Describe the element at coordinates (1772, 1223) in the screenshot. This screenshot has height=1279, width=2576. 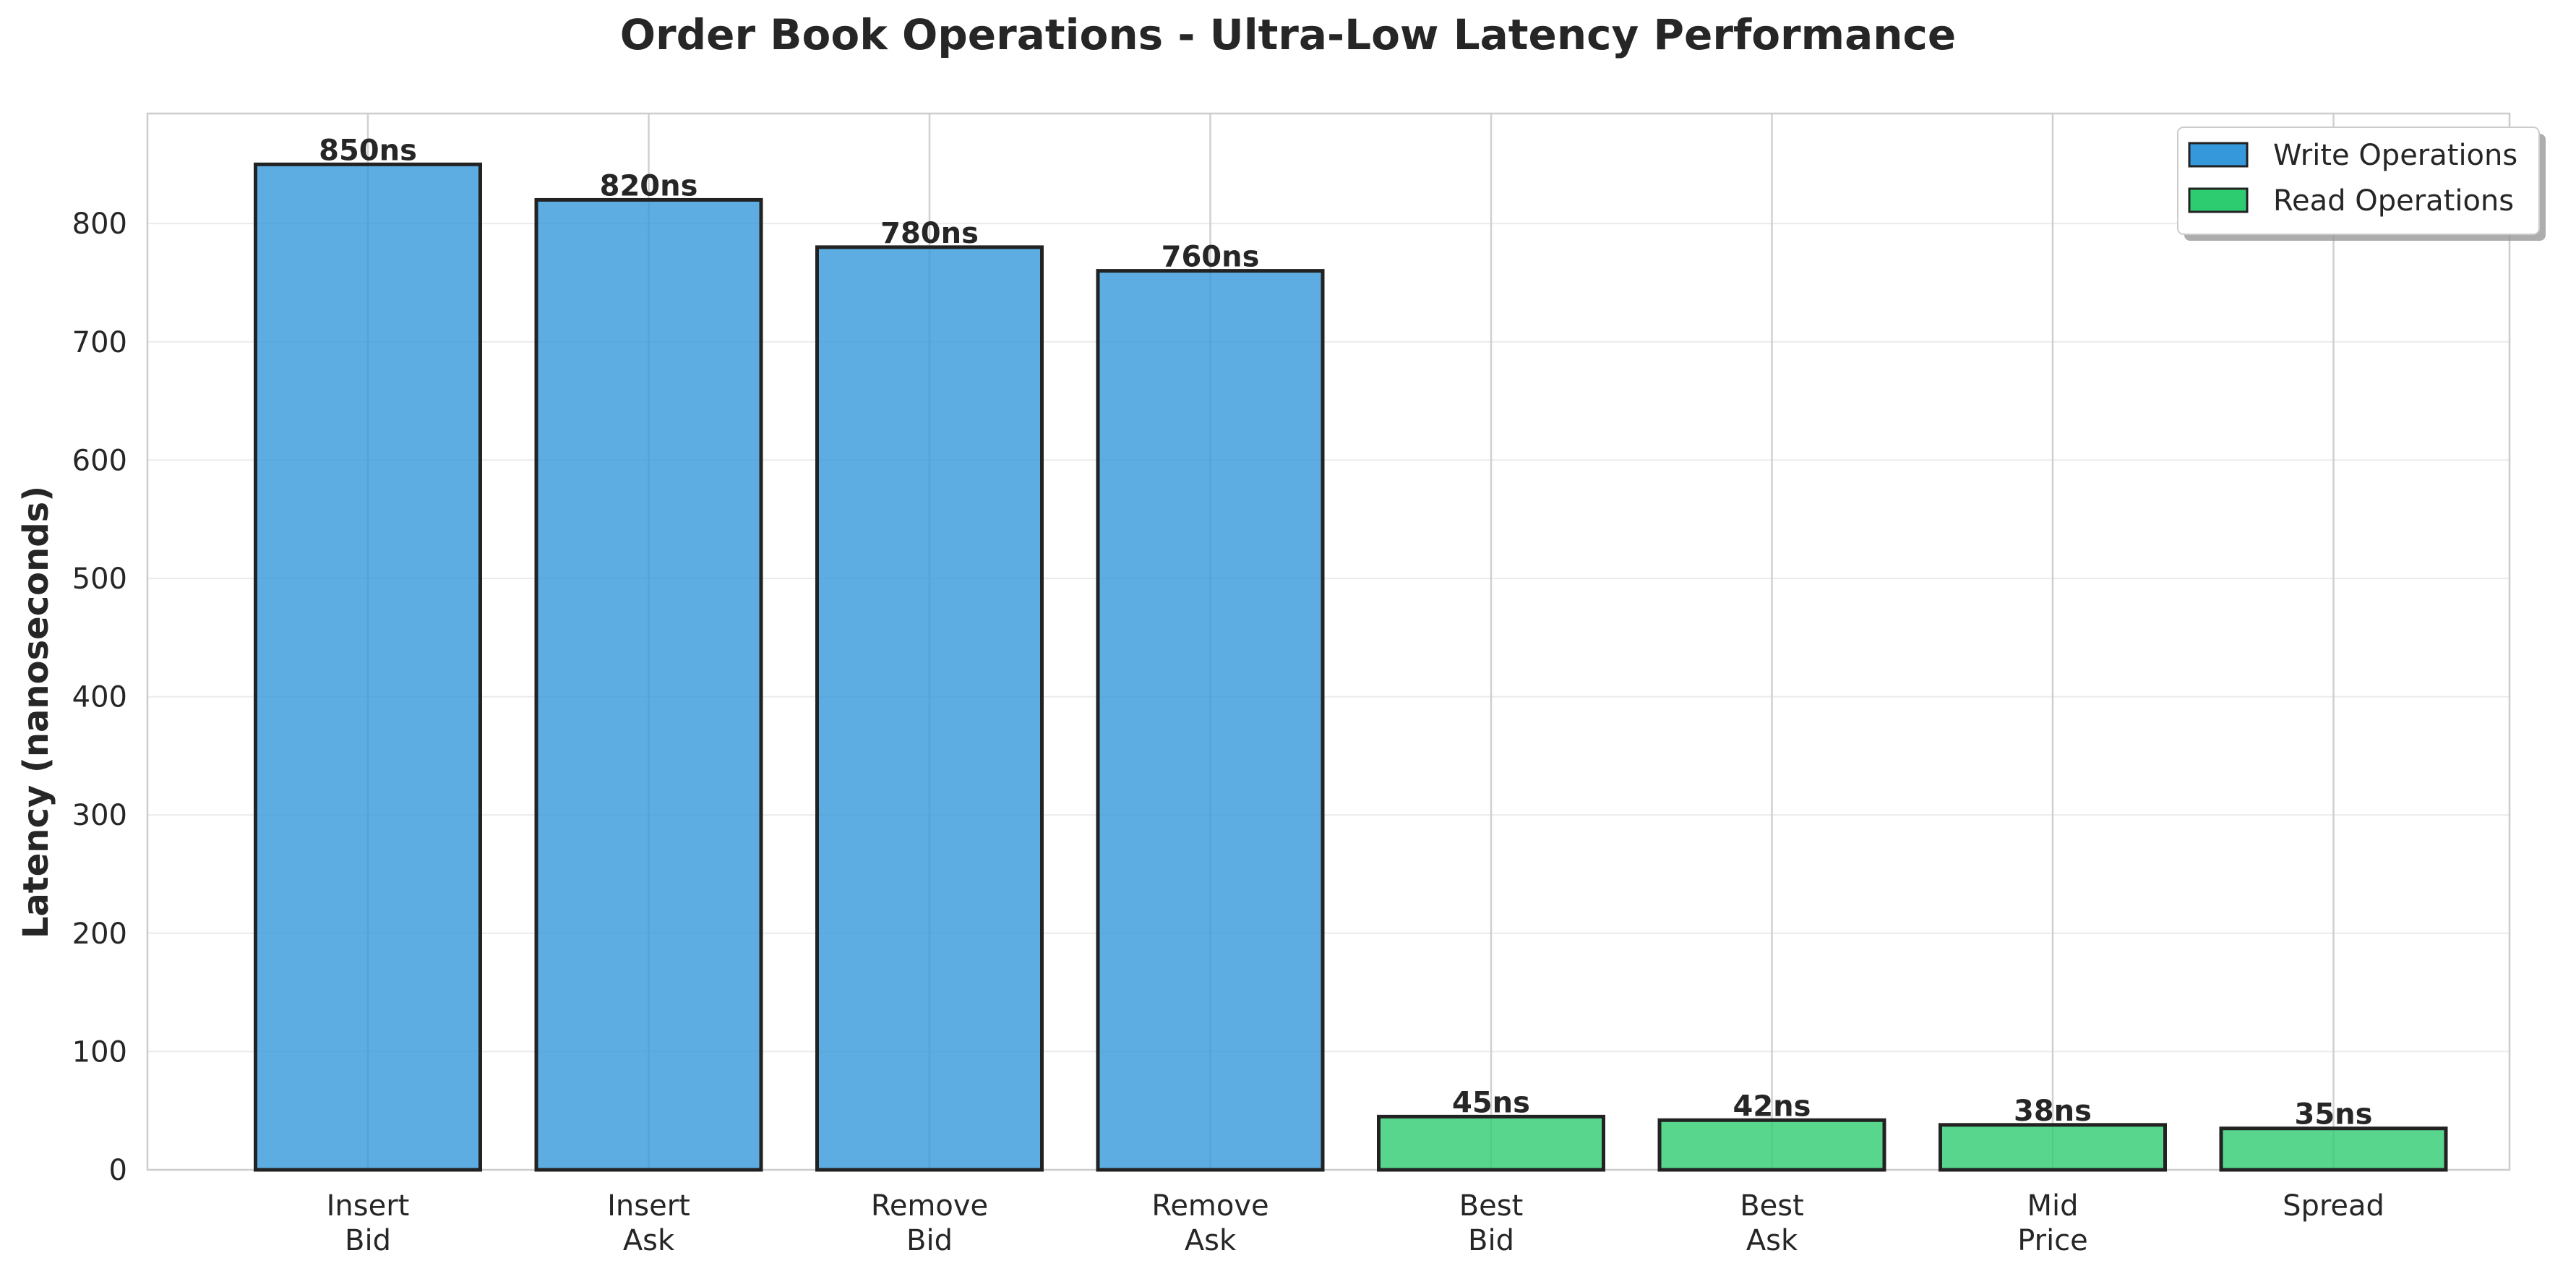
I see `x-tick-label: Best Ask` at that location.